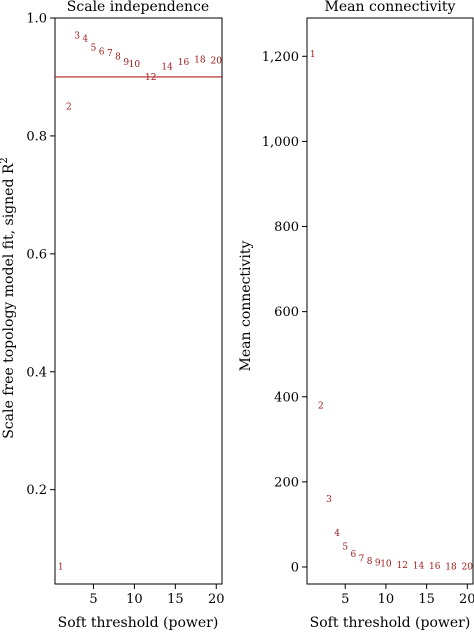  I want to click on data-point-left-power-8: 8, so click(118, 57).